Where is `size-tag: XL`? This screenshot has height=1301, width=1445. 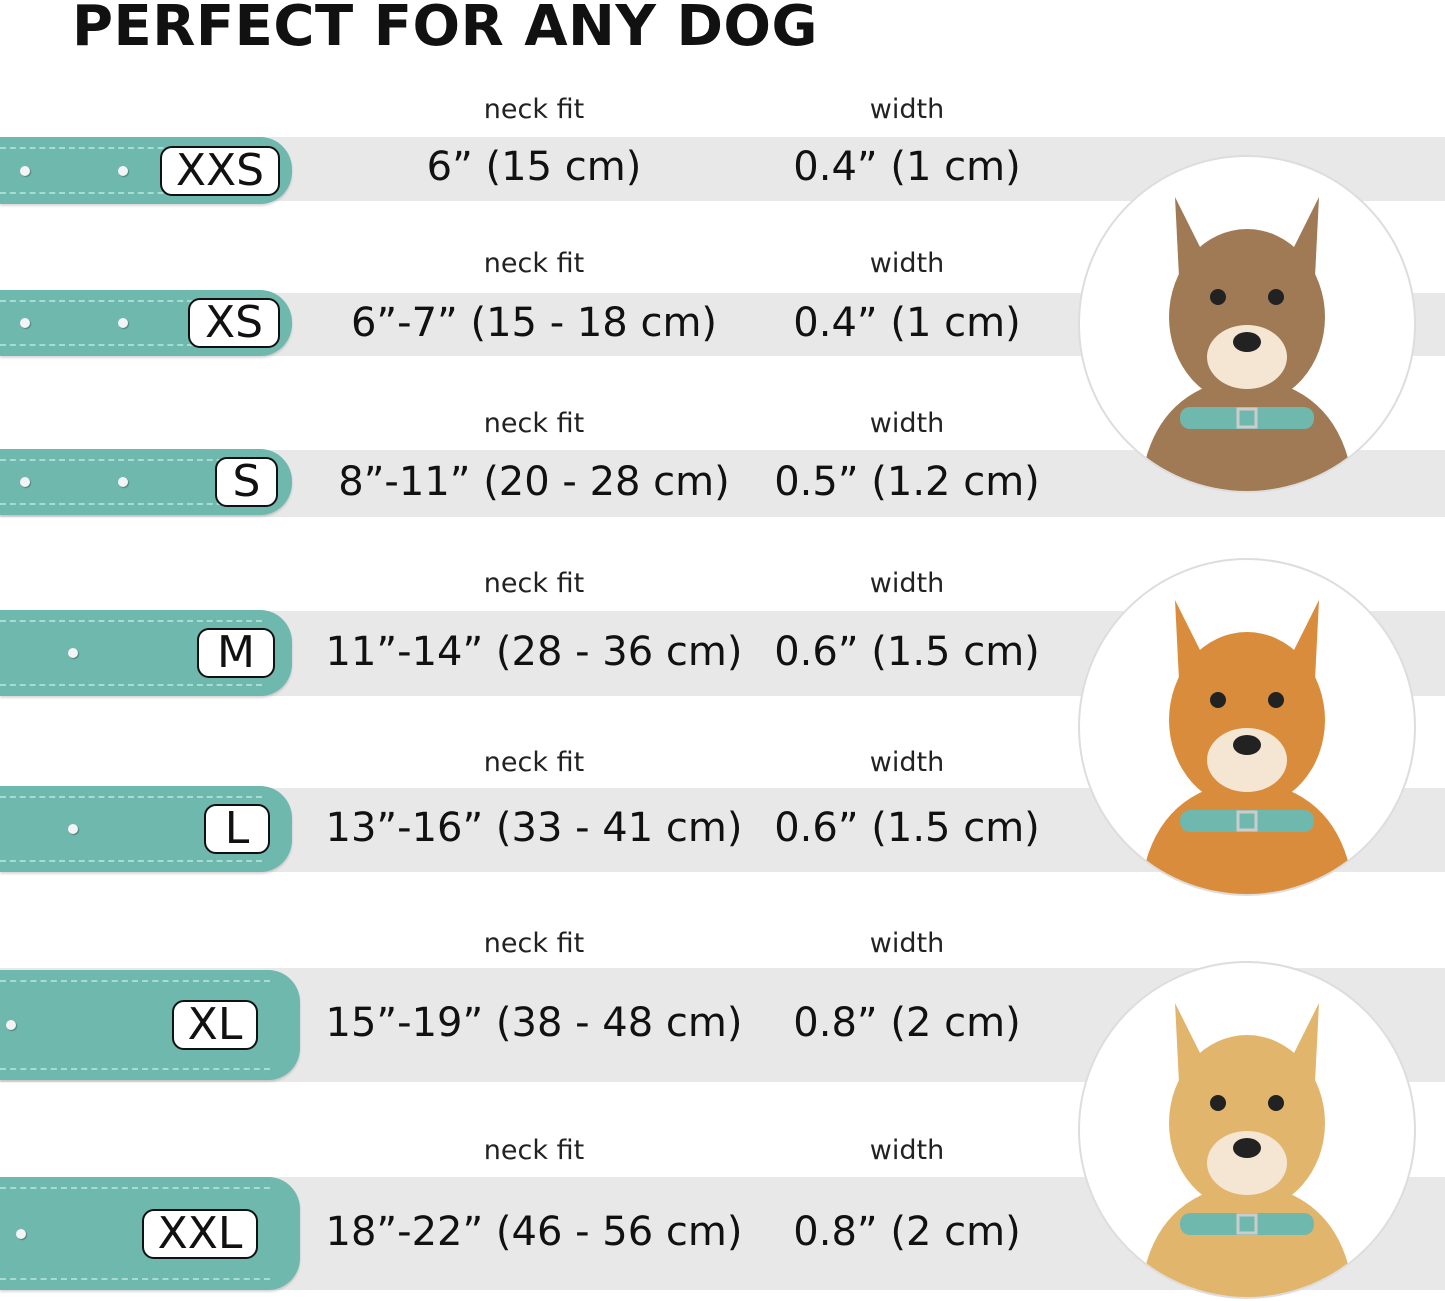
size-tag: XL is located at coordinates (215, 1025).